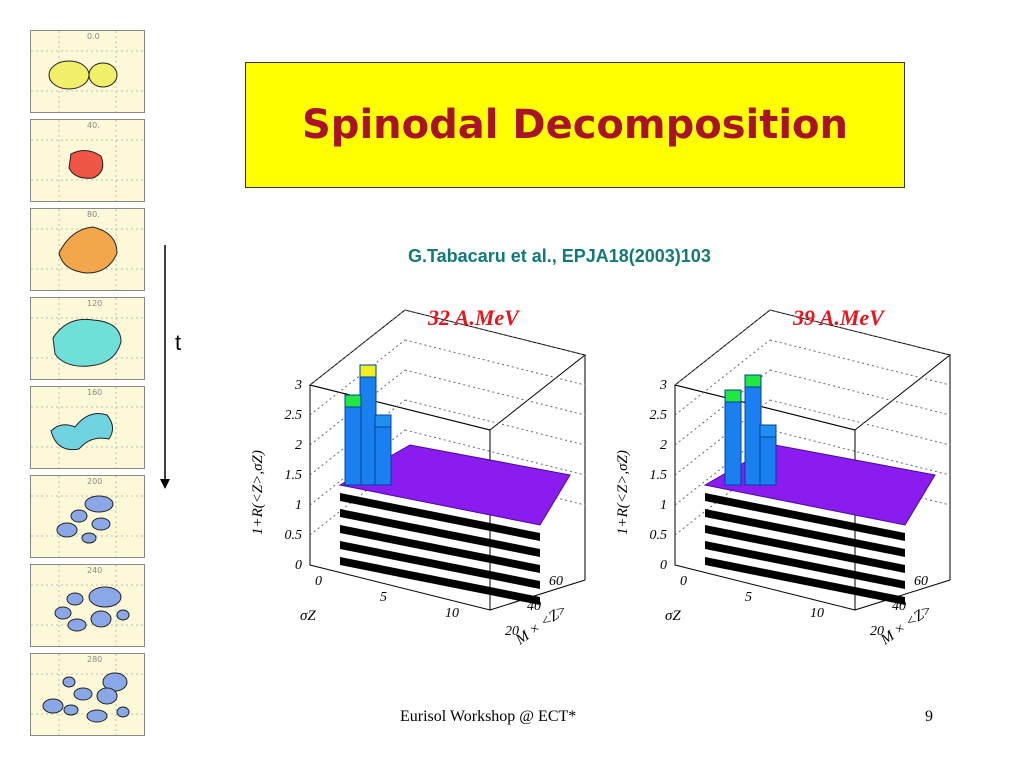  What do you see at coordinates (87, 605) in the screenshot?
I see `simulation-frame: 240` at bounding box center [87, 605].